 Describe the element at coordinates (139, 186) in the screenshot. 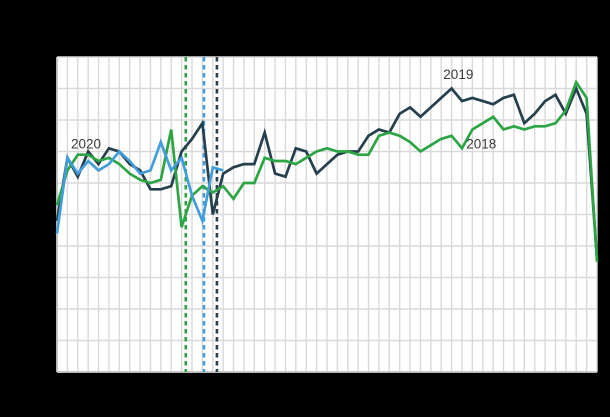

I see `series-line-2020` at that location.